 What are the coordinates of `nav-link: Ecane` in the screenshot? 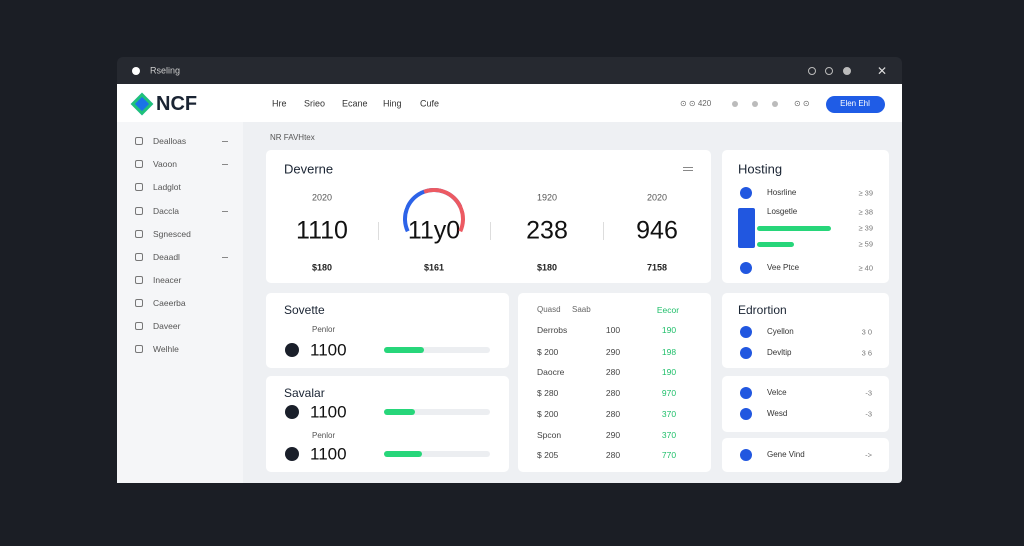 It's located at (355, 103).